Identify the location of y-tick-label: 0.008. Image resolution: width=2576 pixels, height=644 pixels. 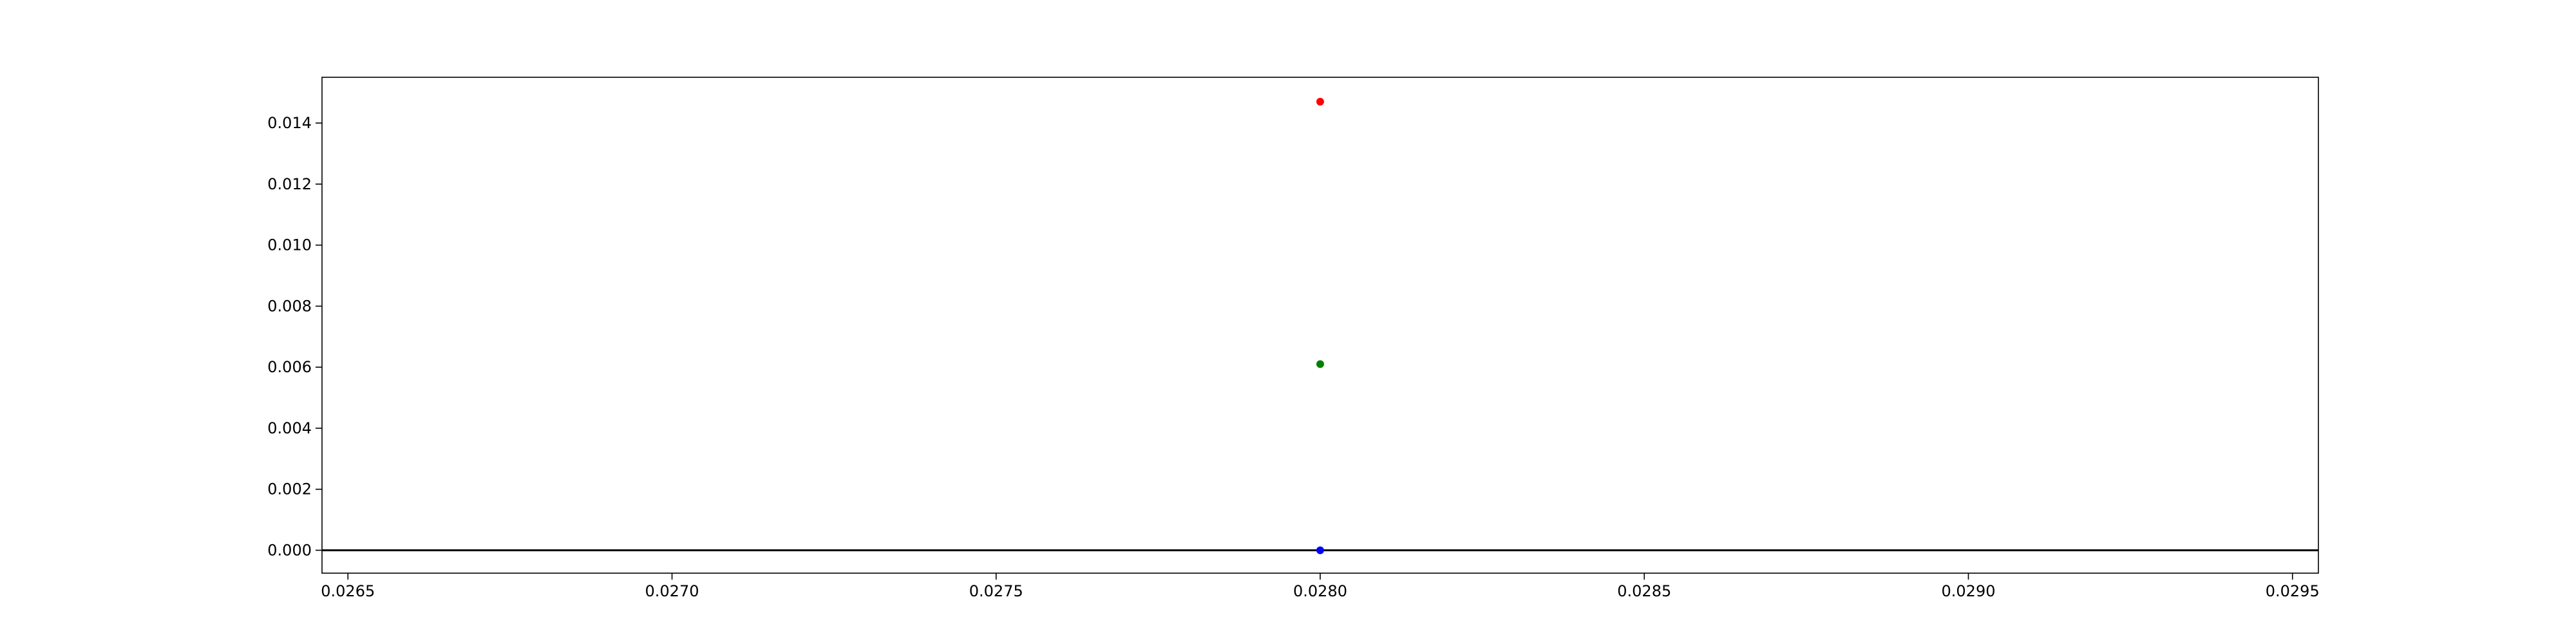
(289, 306).